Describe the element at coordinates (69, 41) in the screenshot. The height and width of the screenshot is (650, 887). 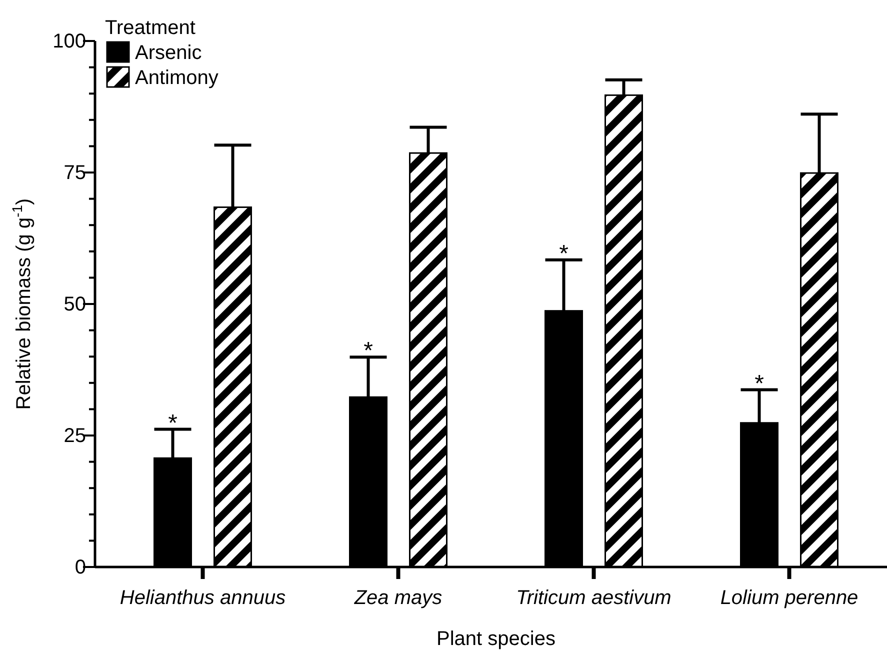
I see `y-tick-label: 100` at that location.